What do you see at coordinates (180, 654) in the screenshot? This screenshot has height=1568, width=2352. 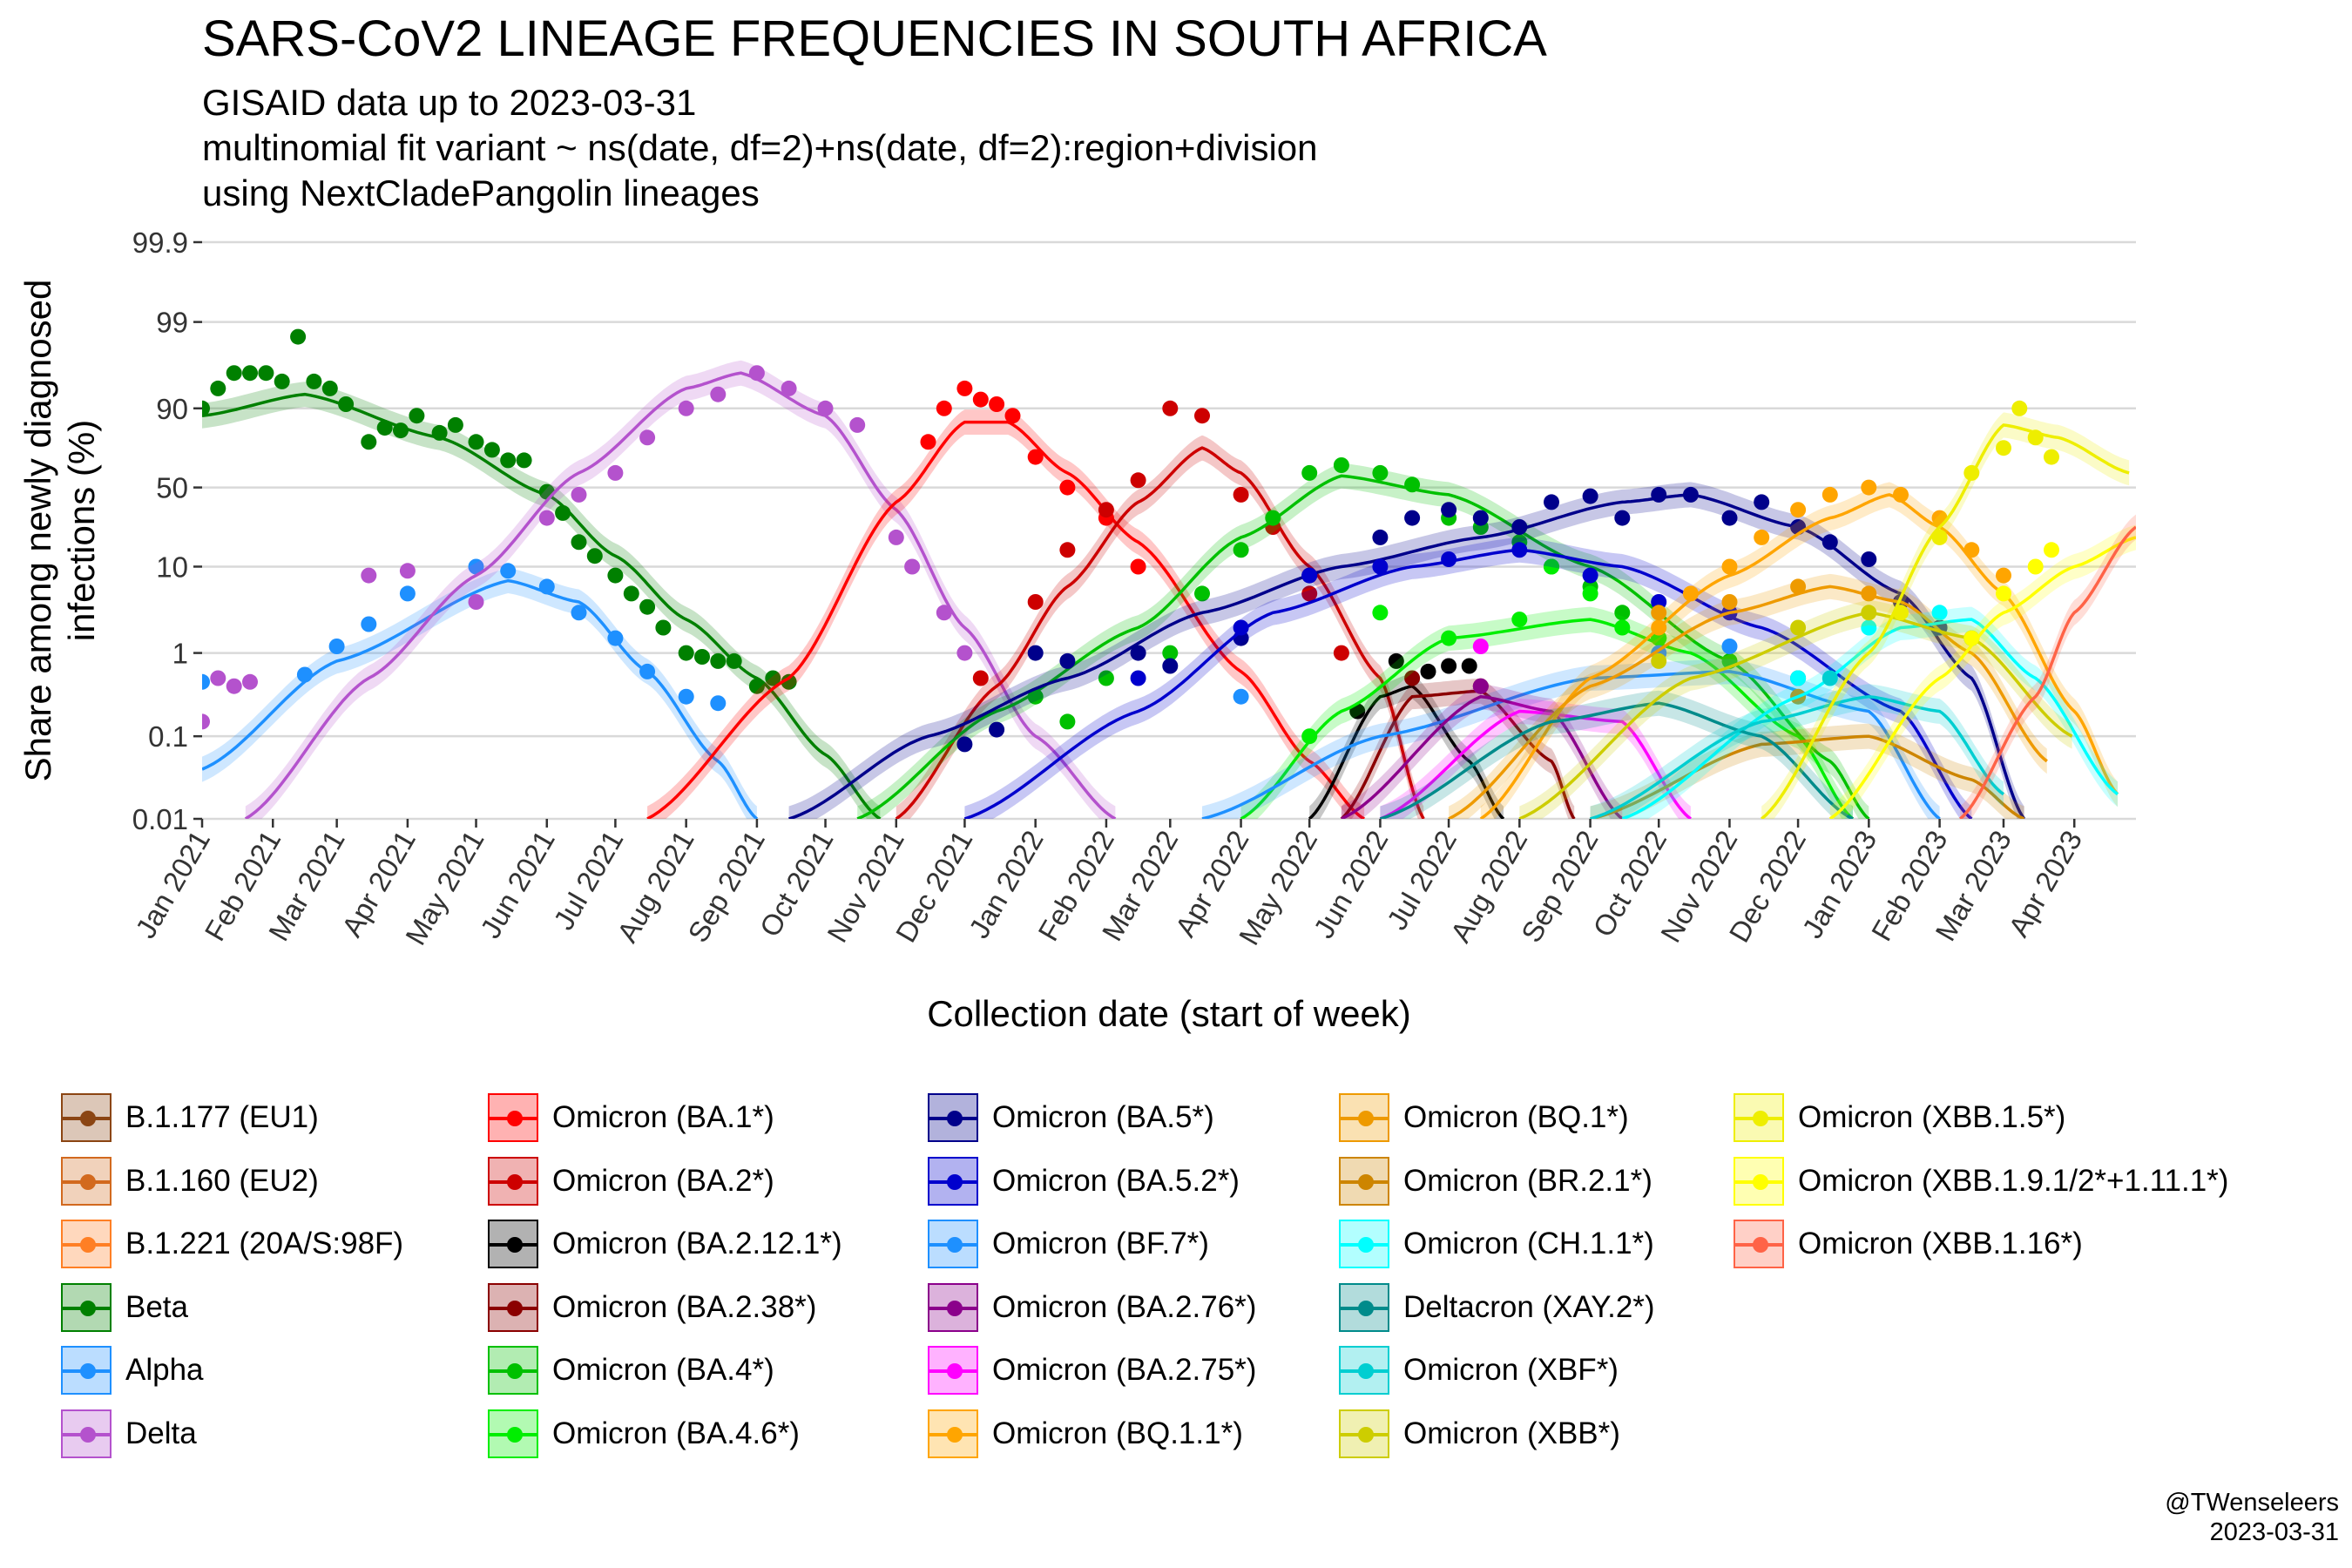 I see `y-tick-label: 1` at bounding box center [180, 654].